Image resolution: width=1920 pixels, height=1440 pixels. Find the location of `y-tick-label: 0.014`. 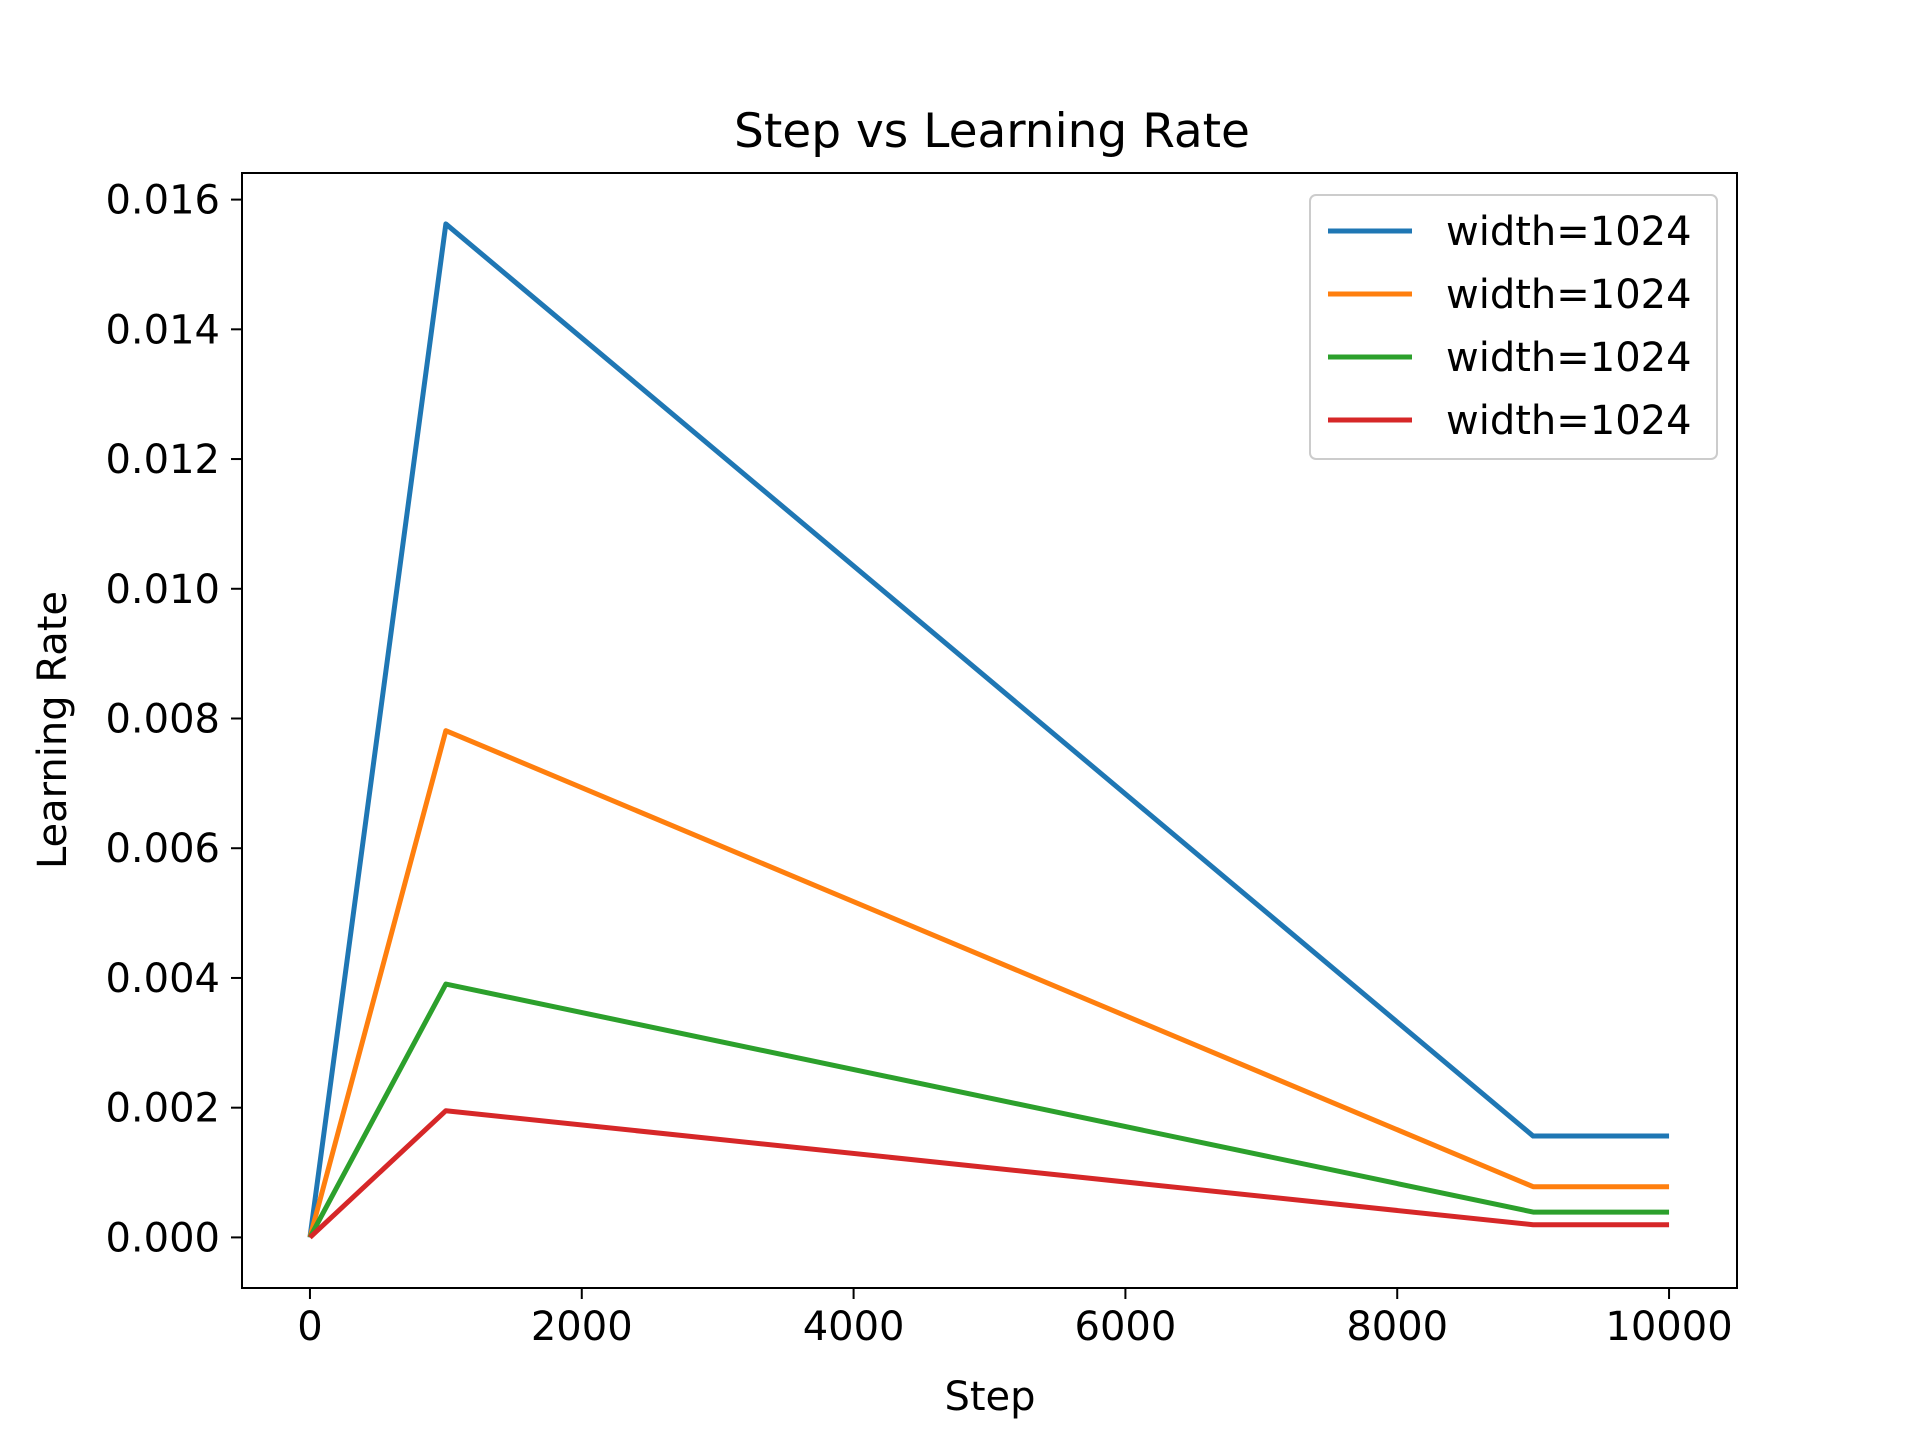

y-tick-label: 0.014 is located at coordinates (162, 330).